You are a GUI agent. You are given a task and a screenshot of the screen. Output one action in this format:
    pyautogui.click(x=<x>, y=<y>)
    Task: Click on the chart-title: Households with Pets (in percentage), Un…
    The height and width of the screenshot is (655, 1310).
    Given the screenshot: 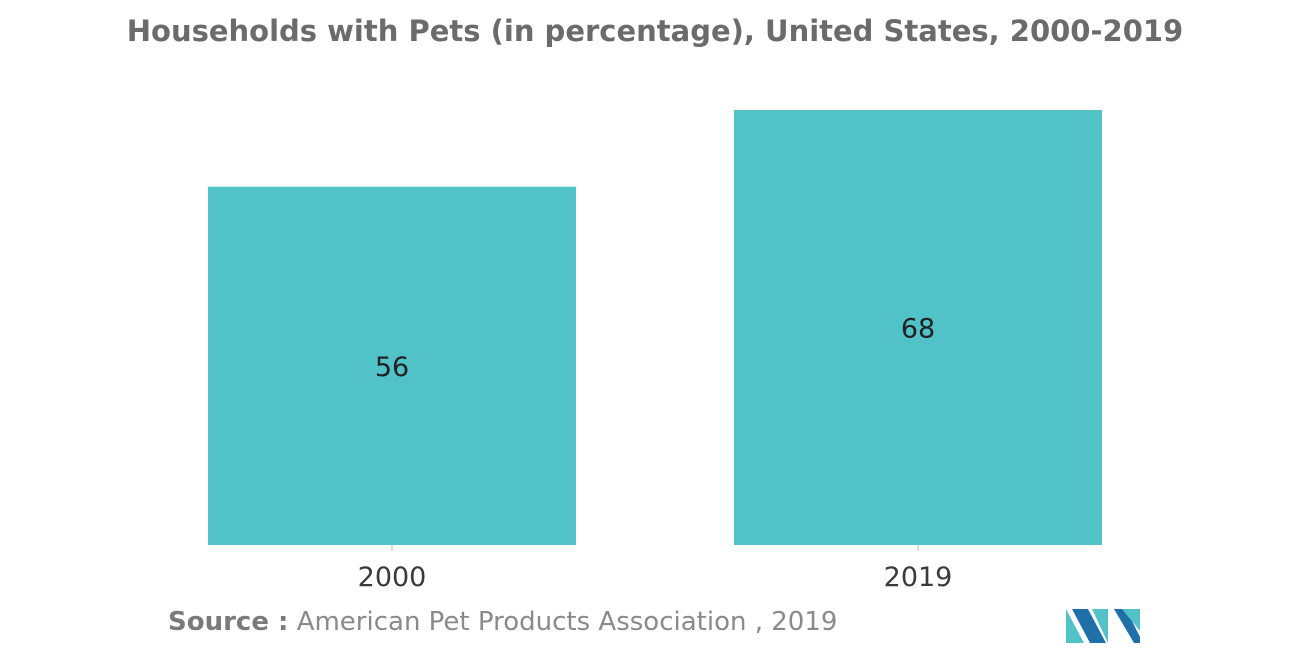 What is the action you would take?
    pyautogui.click(x=655, y=31)
    